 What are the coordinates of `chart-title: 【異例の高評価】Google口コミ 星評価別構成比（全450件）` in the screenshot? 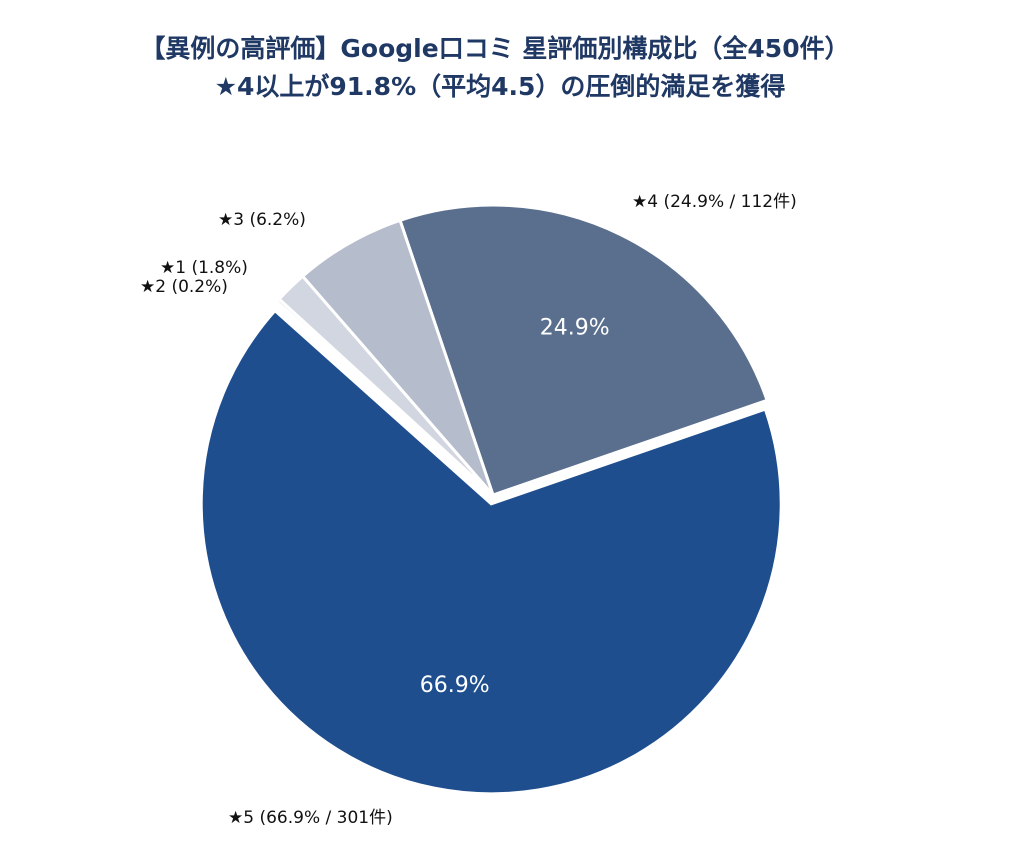 It's located at (494, 48).